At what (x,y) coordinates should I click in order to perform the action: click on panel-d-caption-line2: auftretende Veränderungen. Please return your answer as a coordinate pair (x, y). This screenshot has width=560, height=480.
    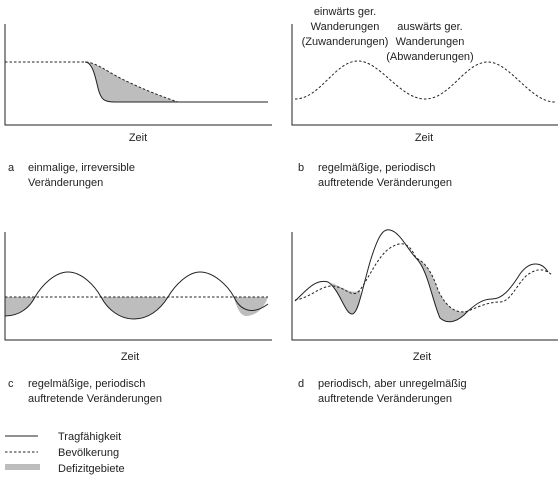
    Looking at the image, I should click on (385, 399).